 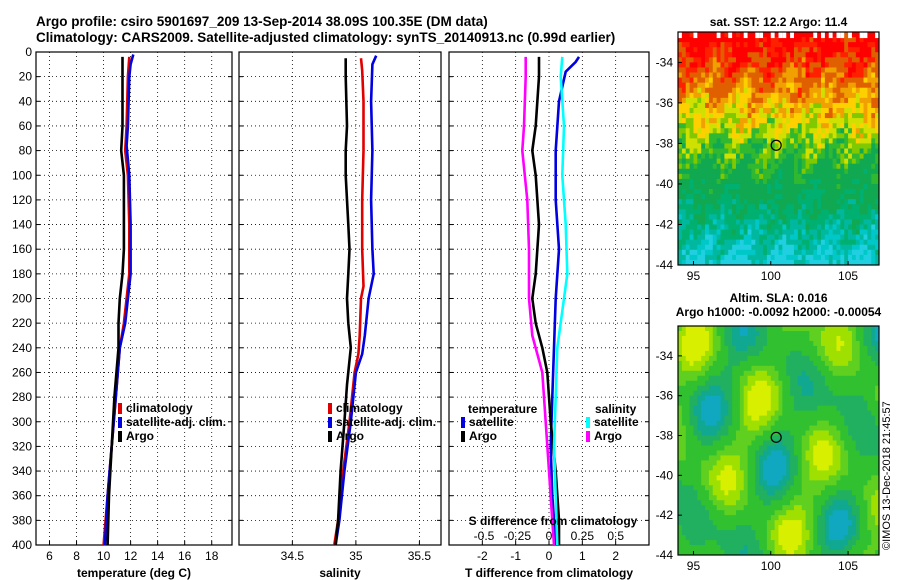 I want to click on map-cell-missing, so click(x=792, y=35).